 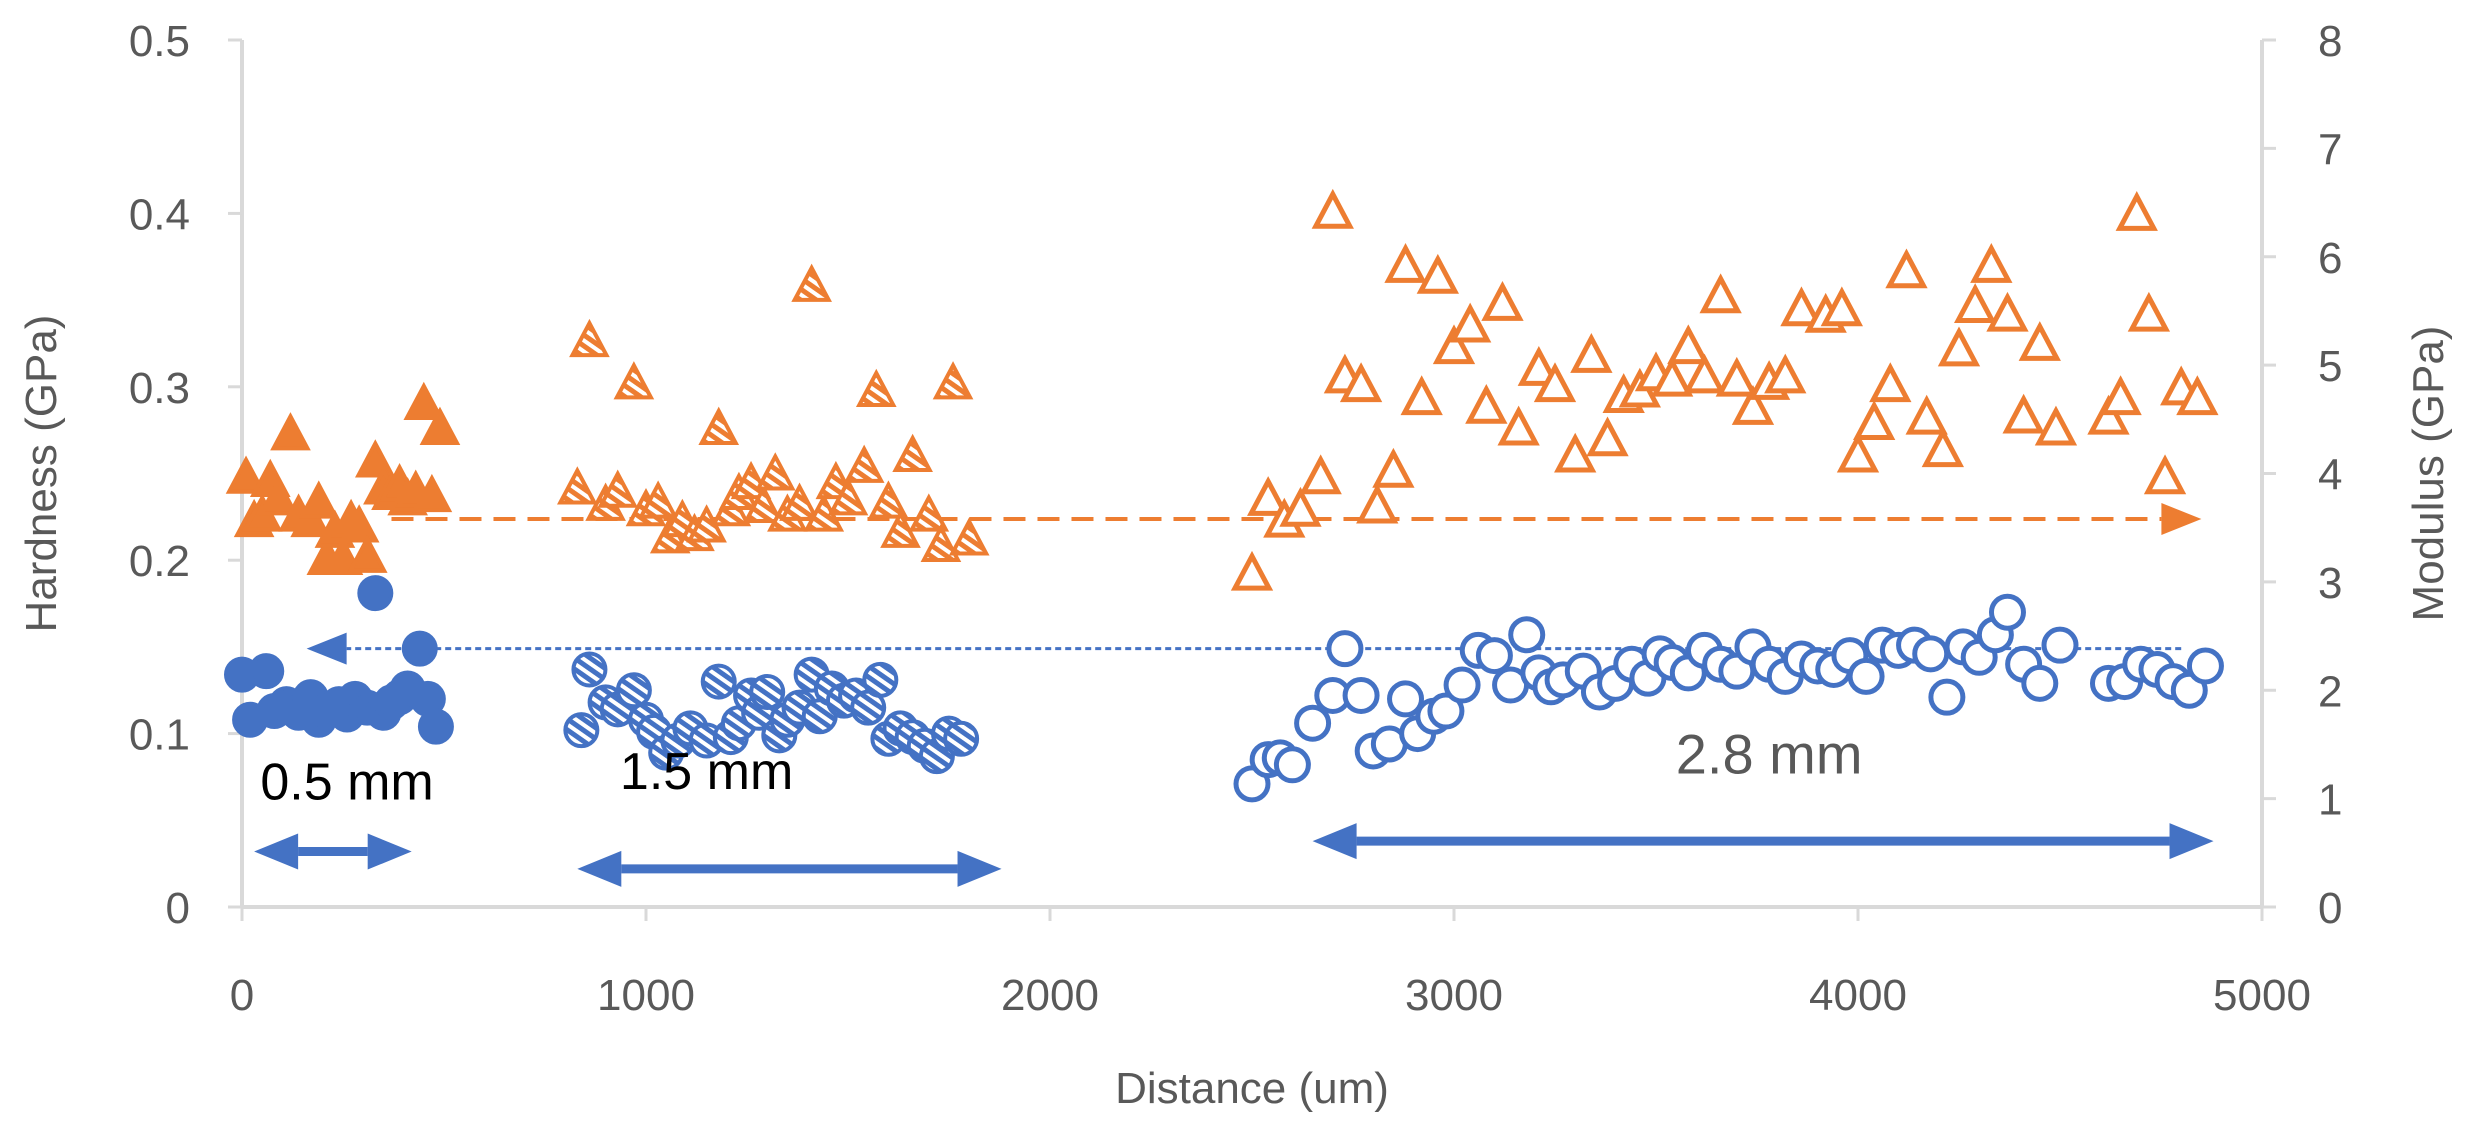 What do you see at coordinates (646, 995) in the screenshot?
I see `x-tick-label: 1000` at bounding box center [646, 995].